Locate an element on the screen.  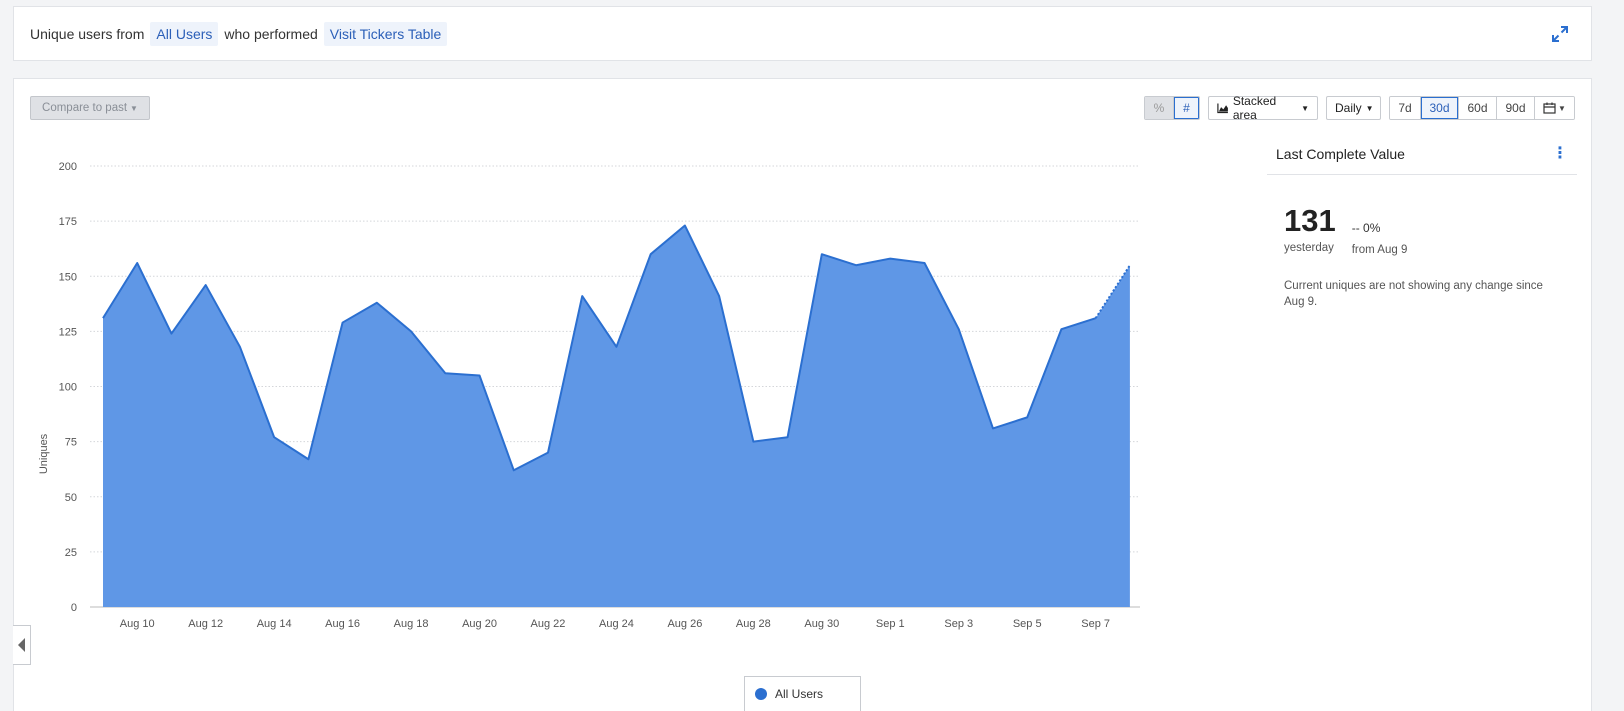
x-tick-label: Sep 7 is located at coordinates (1095, 624).